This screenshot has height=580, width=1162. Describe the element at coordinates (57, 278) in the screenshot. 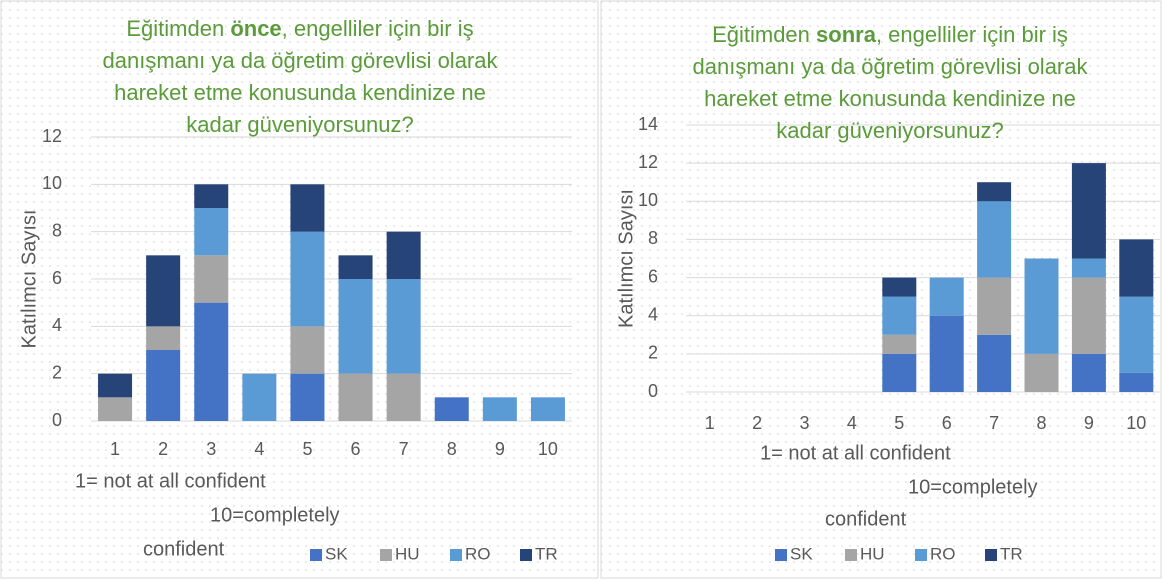

I see `y-tick-label: 6` at that location.